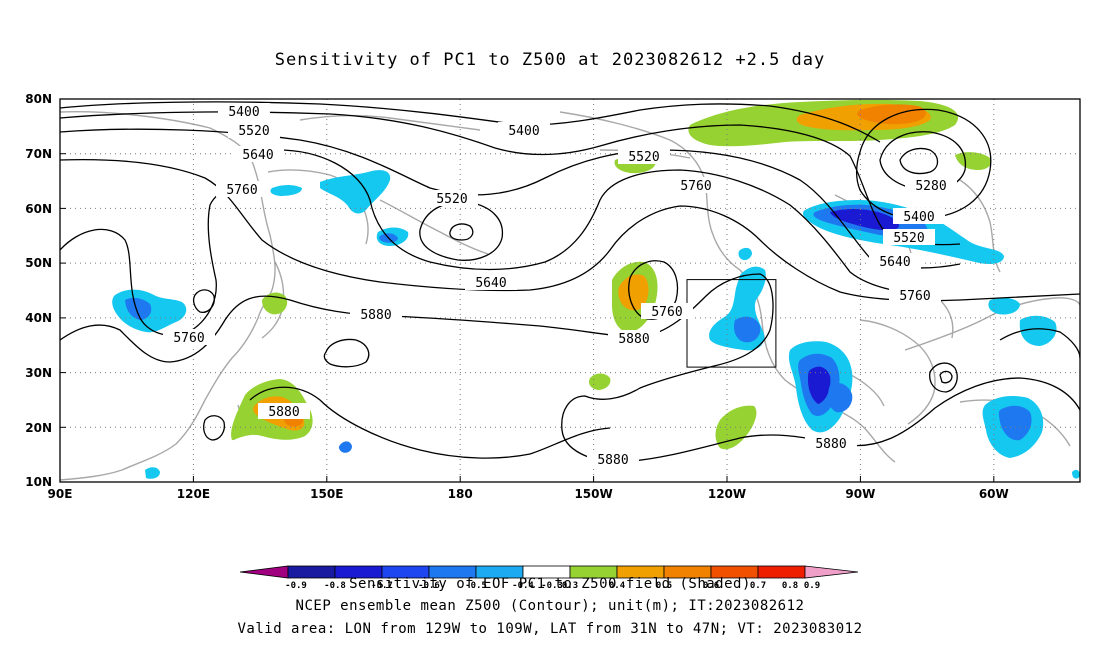 The image size is (1100, 650). What do you see at coordinates (758, 586) in the screenshot?
I see `colorbar-tick: 0.7` at bounding box center [758, 586].